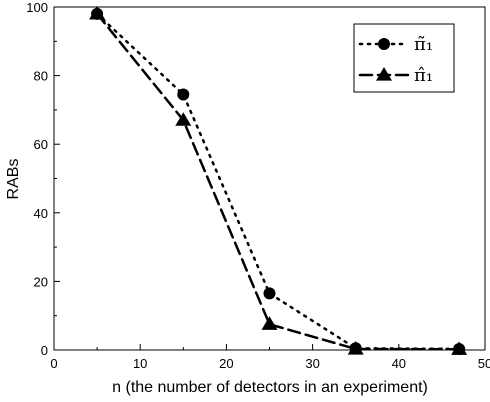 The width and height of the screenshot is (490, 402). What do you see at coordinates (41, 213) in the screenshot?
I see `y-tick-label: 40` at bounding box center [41, 213].